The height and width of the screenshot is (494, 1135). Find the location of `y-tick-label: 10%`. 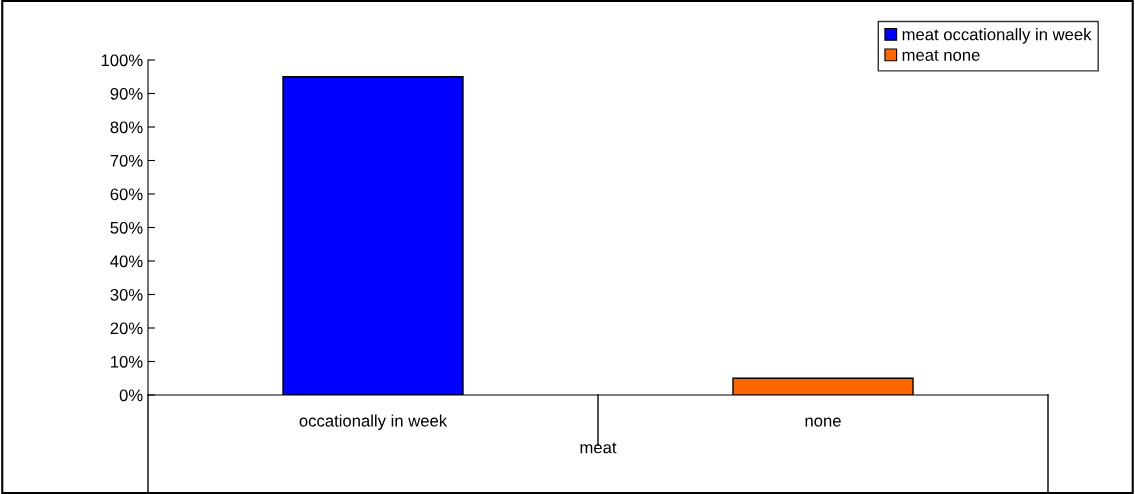

y-tick-label: 10% is located at coordinates (127, 361).